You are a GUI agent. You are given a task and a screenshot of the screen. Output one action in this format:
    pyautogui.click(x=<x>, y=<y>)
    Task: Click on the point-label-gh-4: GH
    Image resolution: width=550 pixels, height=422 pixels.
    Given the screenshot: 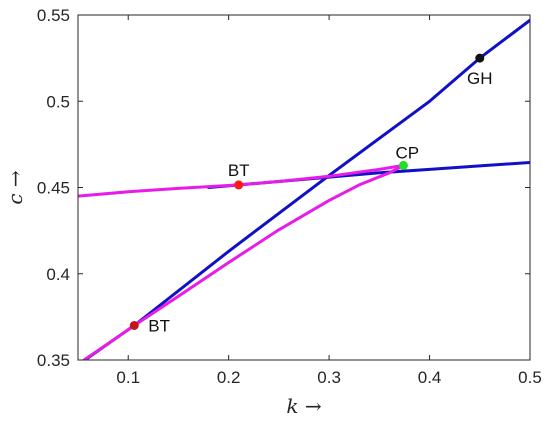 What is the action you would take?
    pyautogui.click(x=480, y=78)
    